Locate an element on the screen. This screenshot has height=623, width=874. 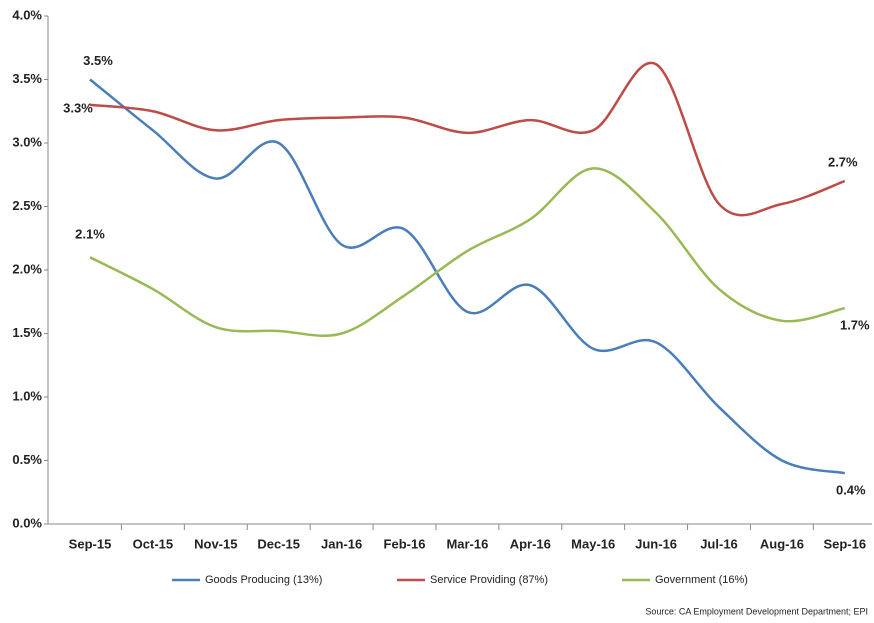
x-tick-label: May-16 is located at coordinates (593, 543).